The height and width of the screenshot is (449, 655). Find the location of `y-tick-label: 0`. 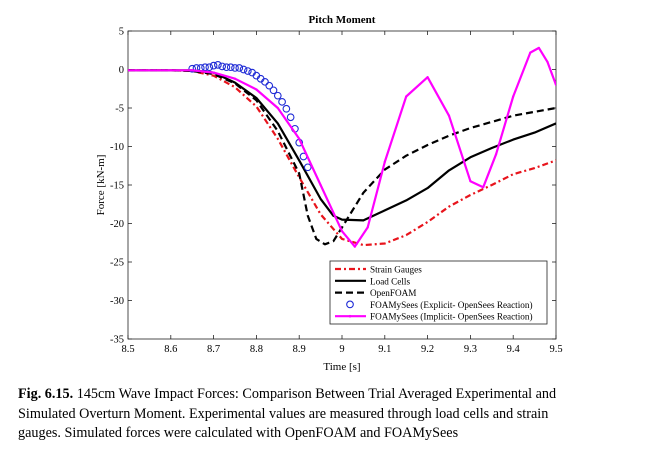

y-tick-label: 0 is located at coordinates (121, 70).